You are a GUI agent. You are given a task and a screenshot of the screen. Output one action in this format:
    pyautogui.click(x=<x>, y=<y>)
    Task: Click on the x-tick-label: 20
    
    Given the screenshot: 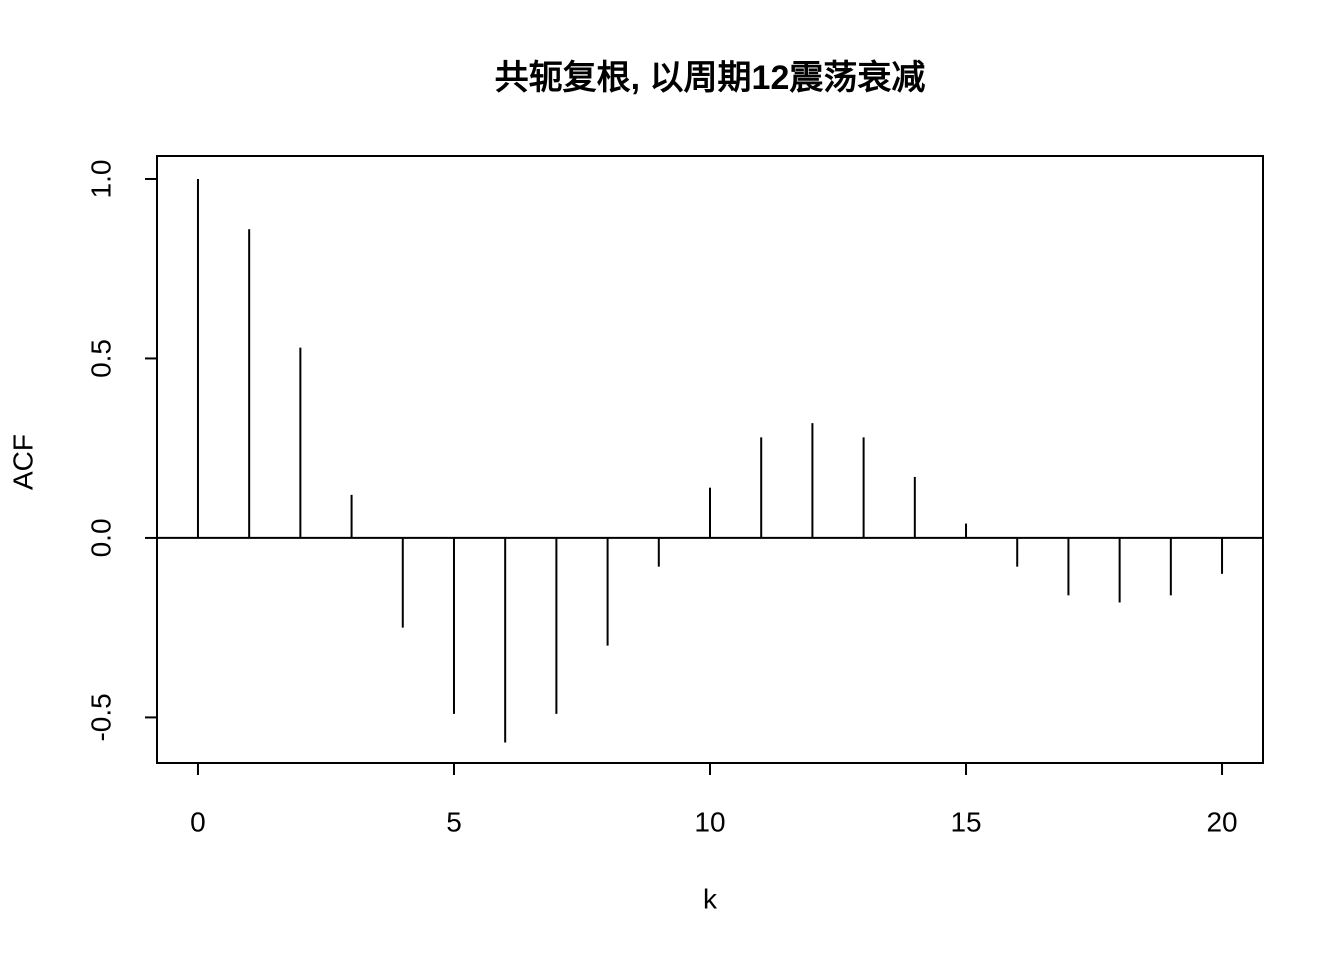 What is the action you would take?
    pyautogui.click(x=1221, y=821)
    